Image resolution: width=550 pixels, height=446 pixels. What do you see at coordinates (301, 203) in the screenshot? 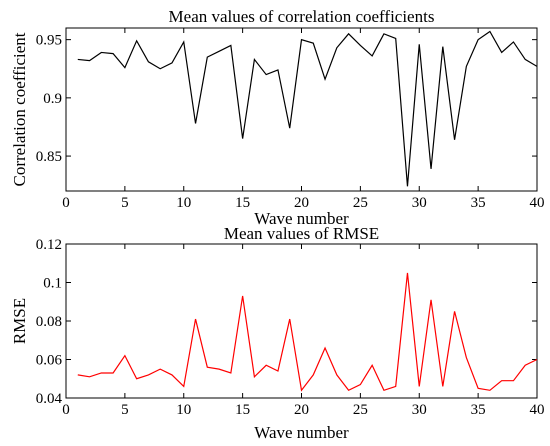
I see `corr-x-tick-label: 20` at bounding box center [301, 203].